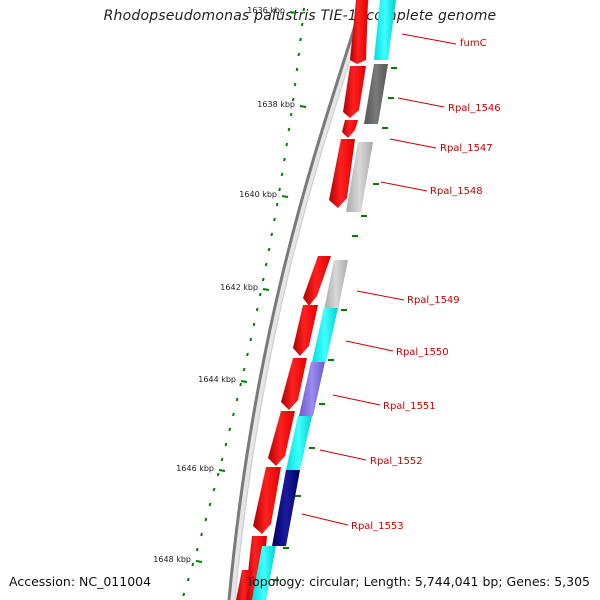 The width and height of the screenshot is (600, 600). I want to click on gene-label: Rpal_1548, so click(456, 191).